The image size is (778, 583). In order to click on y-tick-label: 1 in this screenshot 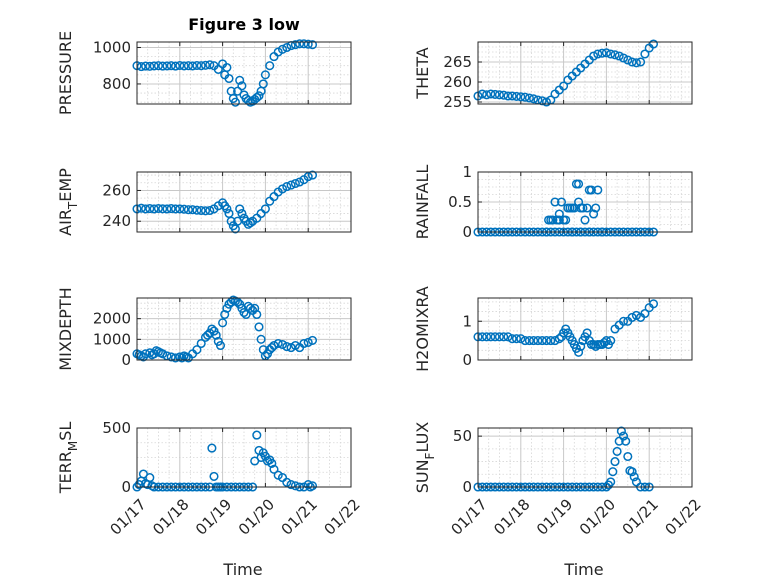, I will do `click(467, 321)`.